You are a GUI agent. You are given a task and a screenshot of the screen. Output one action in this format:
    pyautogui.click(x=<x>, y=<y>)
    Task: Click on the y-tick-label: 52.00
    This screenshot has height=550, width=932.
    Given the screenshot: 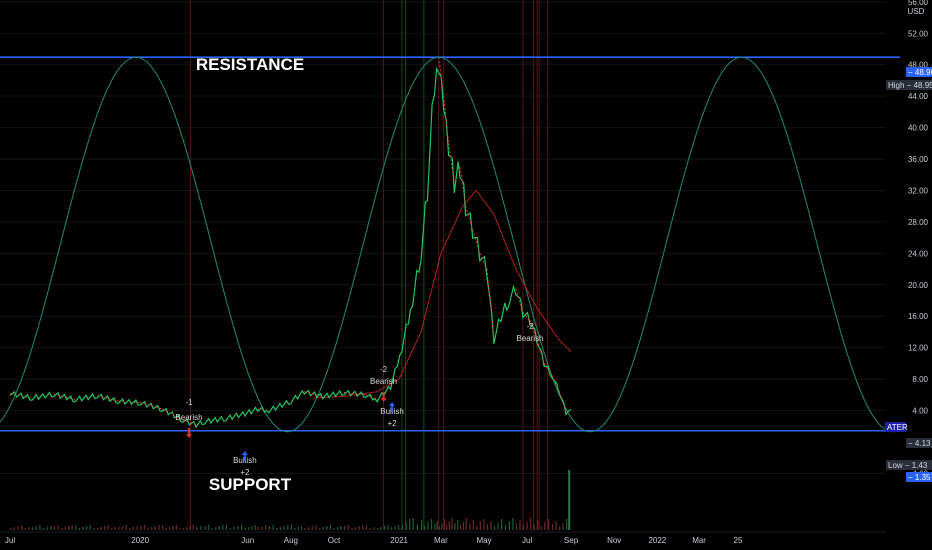 What is the action you would take?
    pyautogui.click(x=918, y=33)
    